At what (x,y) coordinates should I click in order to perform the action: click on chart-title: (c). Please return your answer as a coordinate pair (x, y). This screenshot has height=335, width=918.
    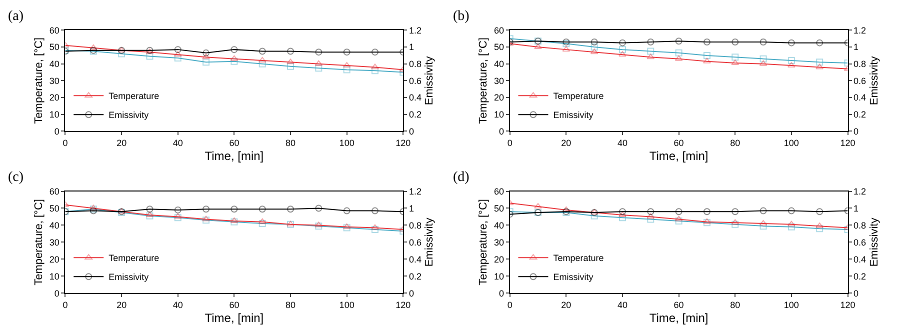
    Looking at the image, I should click on (16, 177).